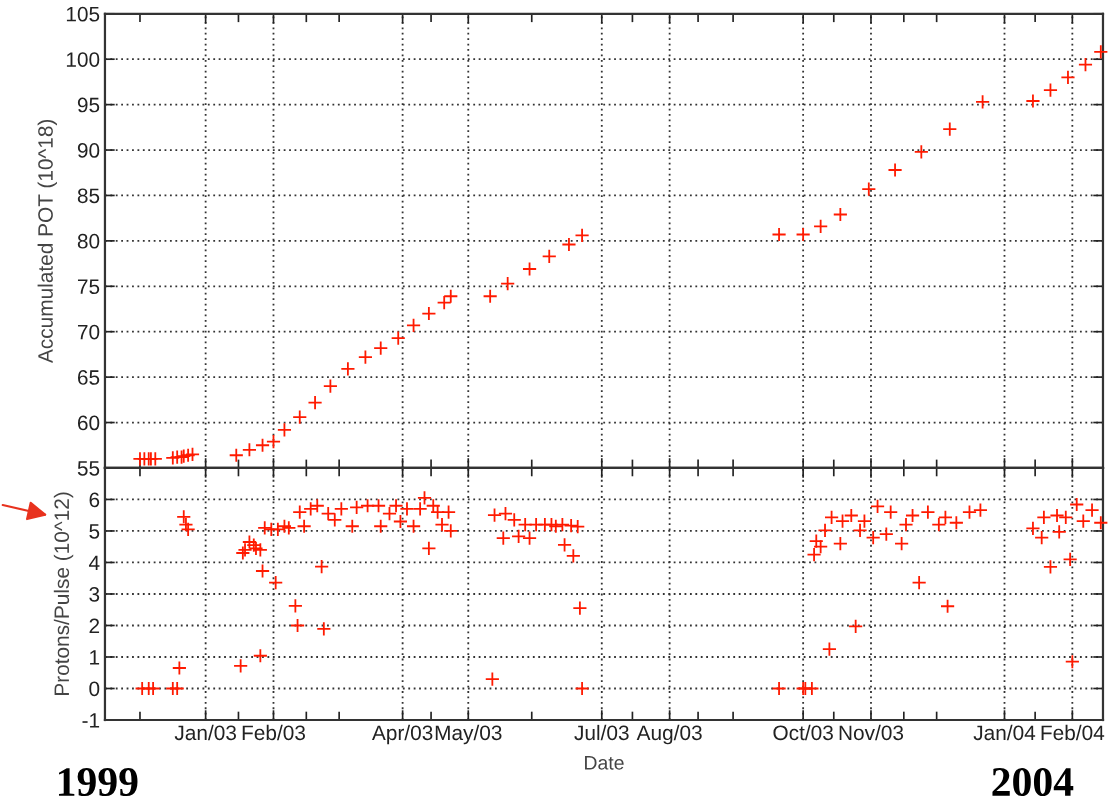 The width and height of the screenshot is (1113, 811). What do you see at coordinates (88, 377) in the screenshot?
I see `y-tick-label: 65` at bounding box center [88, 377].